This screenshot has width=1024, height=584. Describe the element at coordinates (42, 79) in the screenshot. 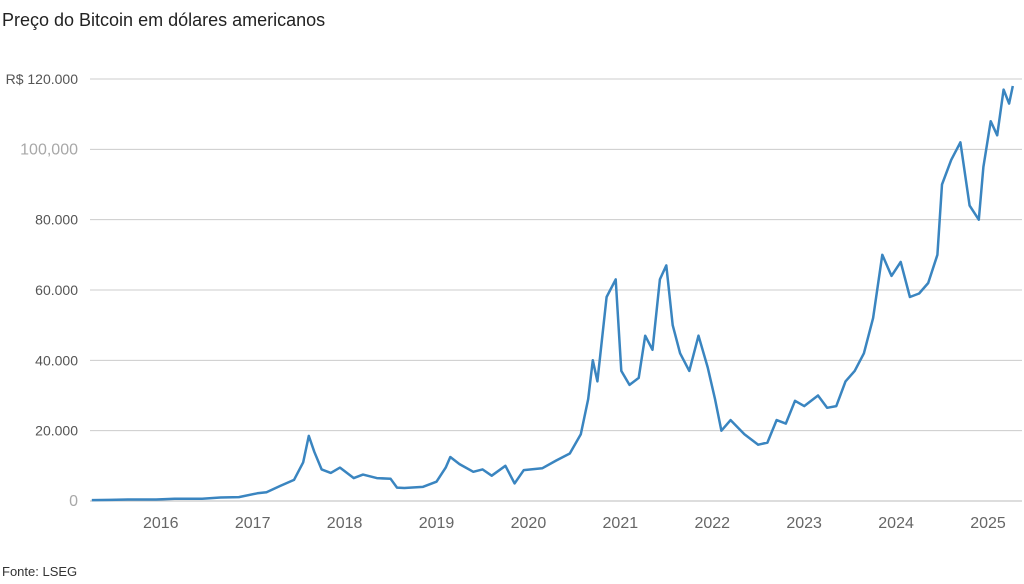

I see `y-tick-label: R$ 120.000` at that location.